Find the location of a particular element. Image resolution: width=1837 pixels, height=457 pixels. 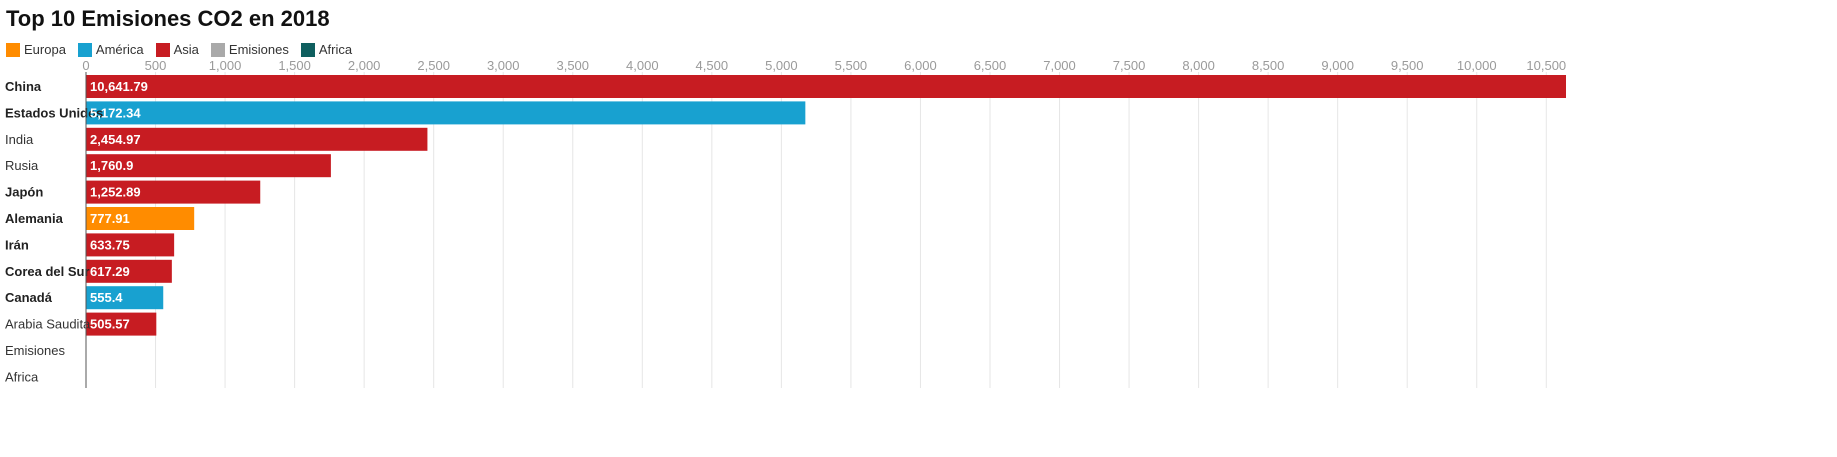

x-tick-label: 9,000 is located at coordinates (1337, 65).